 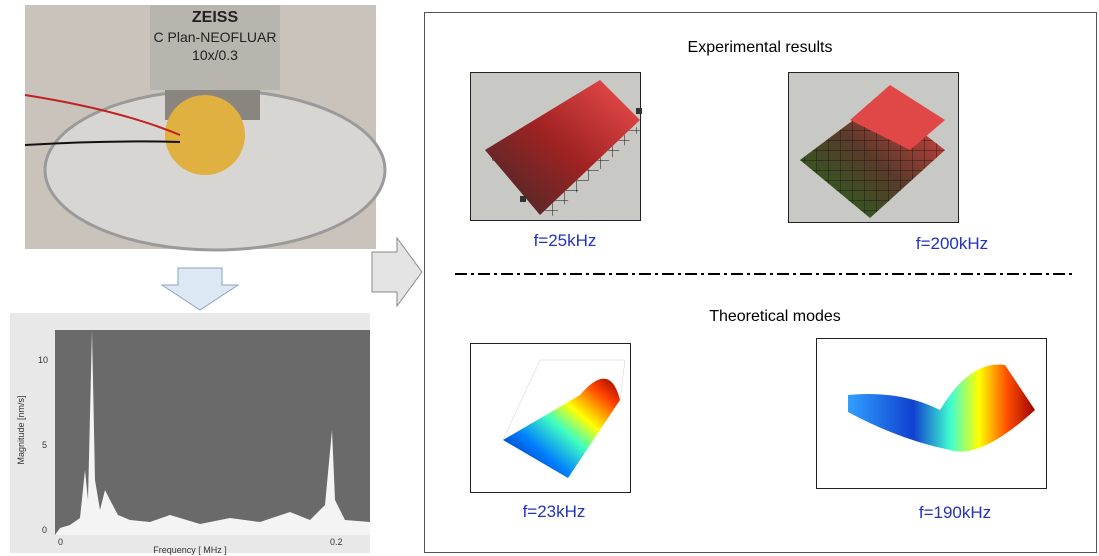 What do you see at coordinates (215, 17) in the screenshot?
I see `lens-text: ZEISS` at bounding box center [215, 17].